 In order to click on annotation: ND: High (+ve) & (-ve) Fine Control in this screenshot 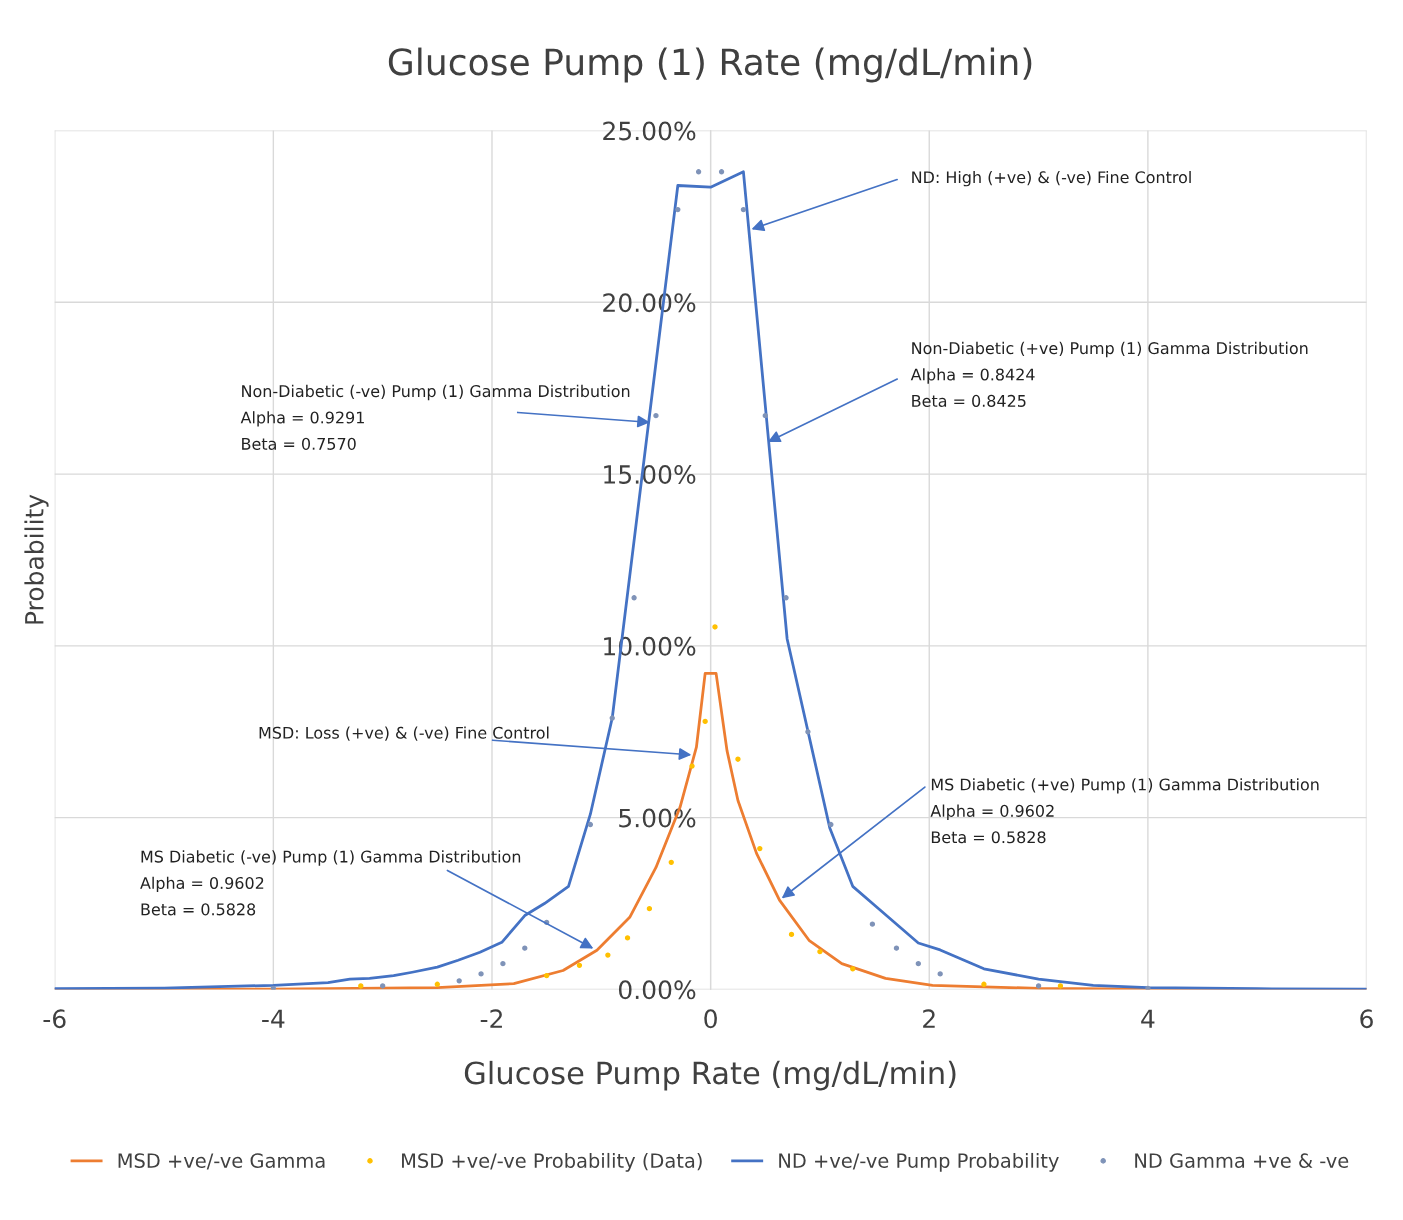, I will do `click(1051, 178)`.